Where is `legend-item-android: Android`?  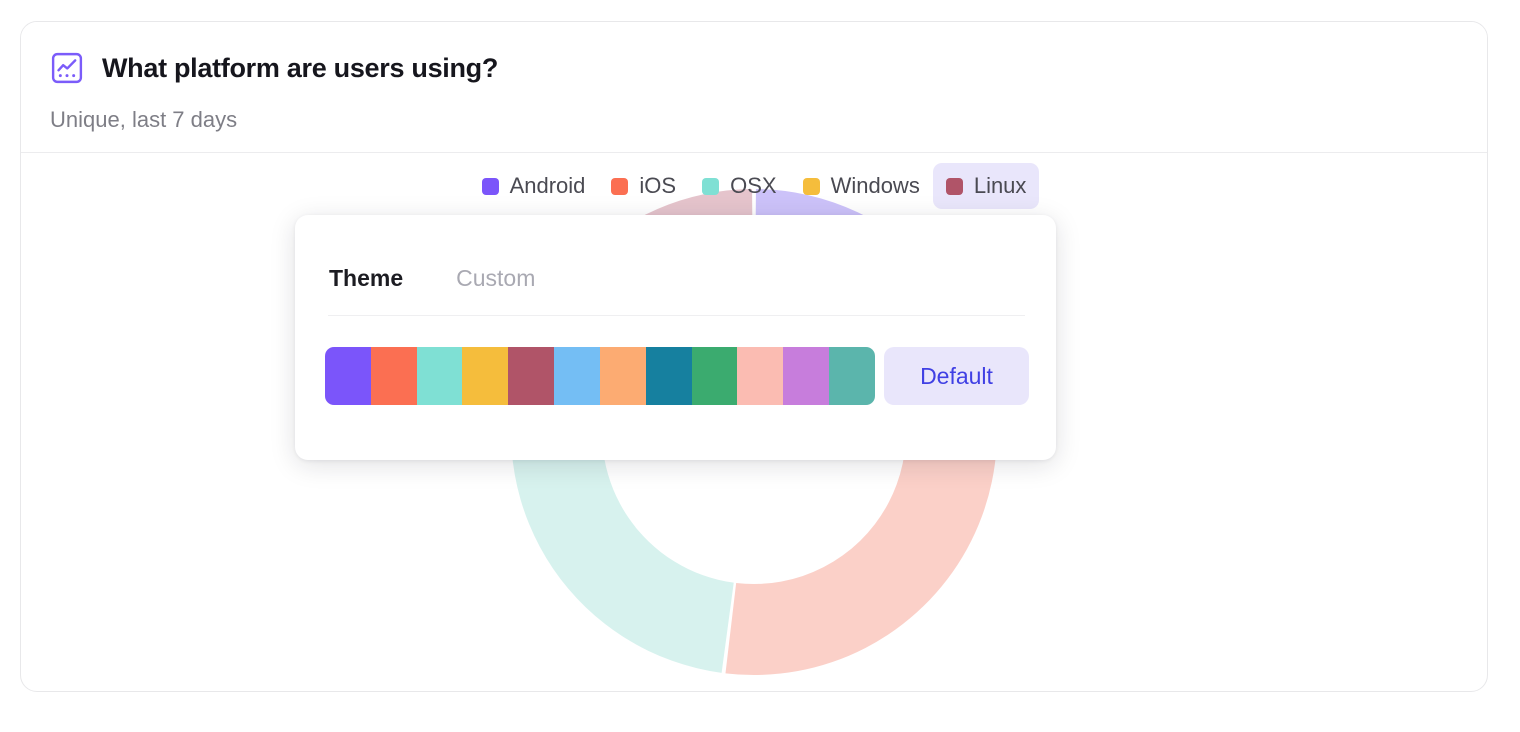
legend-item-android: Android is located at coordinates (534, 186).